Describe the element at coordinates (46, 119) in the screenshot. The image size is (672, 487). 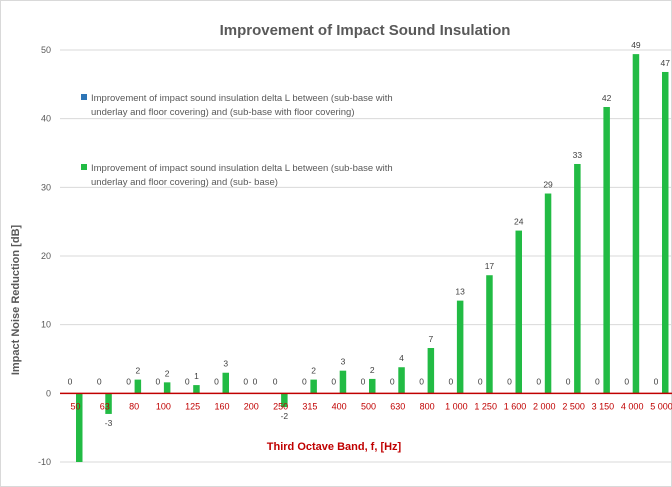
I see `y-tick-label: 40` at that location.